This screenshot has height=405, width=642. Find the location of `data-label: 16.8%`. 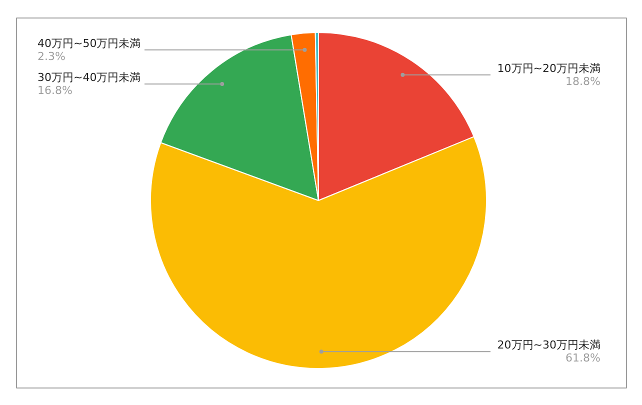

data-label: 16.8% is located at coordinates (55, 90).